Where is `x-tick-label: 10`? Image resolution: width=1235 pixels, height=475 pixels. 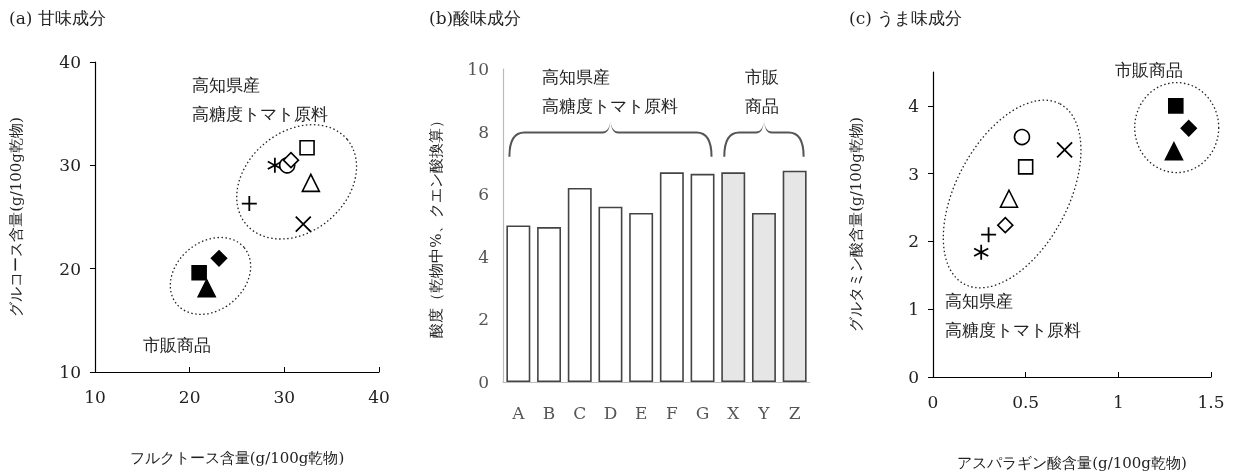 x-tick-label: 10 is located at coordinates (95, 396).